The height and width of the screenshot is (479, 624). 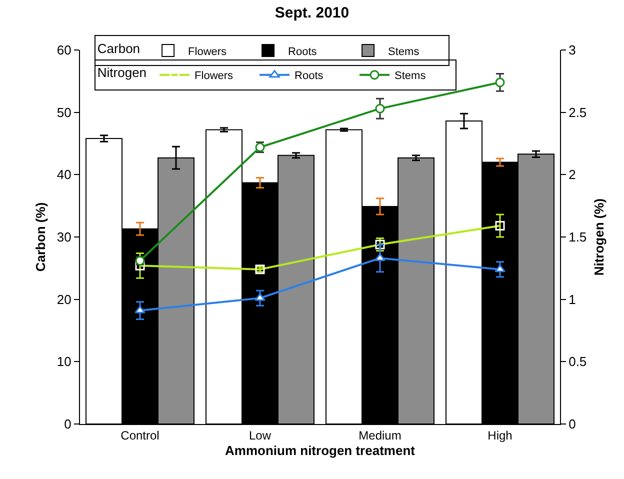 I want to click on y-tick-label: 0, so click(x=68, y=424).